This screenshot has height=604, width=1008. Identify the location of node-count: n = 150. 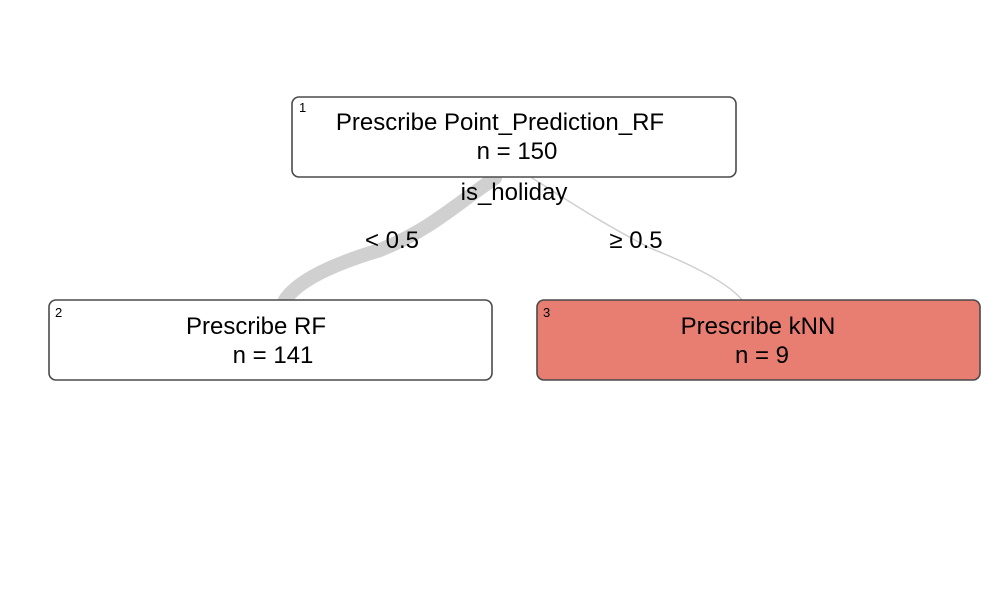
(517, 151).